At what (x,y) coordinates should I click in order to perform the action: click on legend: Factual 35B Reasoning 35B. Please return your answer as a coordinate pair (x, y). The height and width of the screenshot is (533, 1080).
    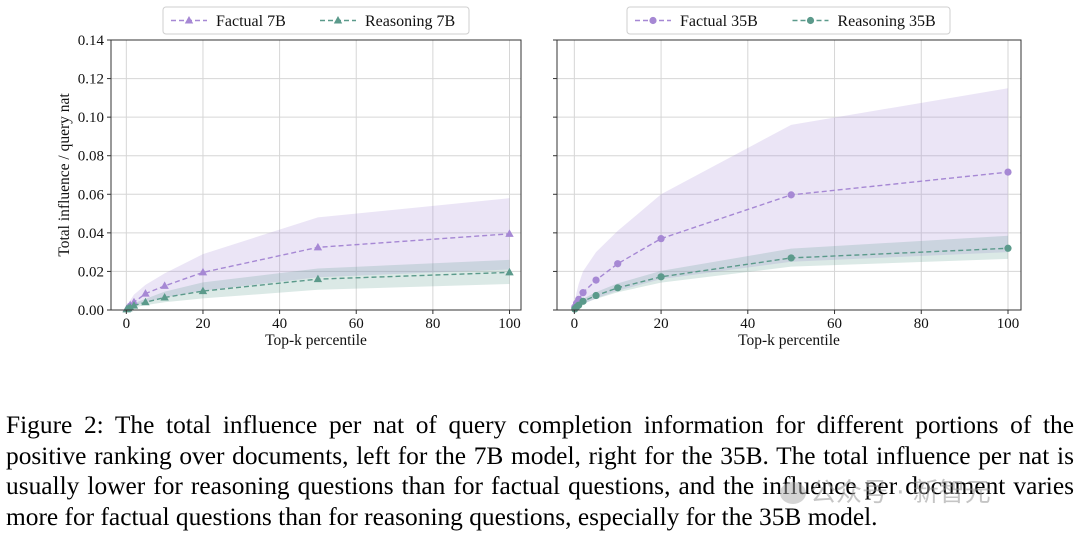
    Looking at the image, I should click on (788, 20).